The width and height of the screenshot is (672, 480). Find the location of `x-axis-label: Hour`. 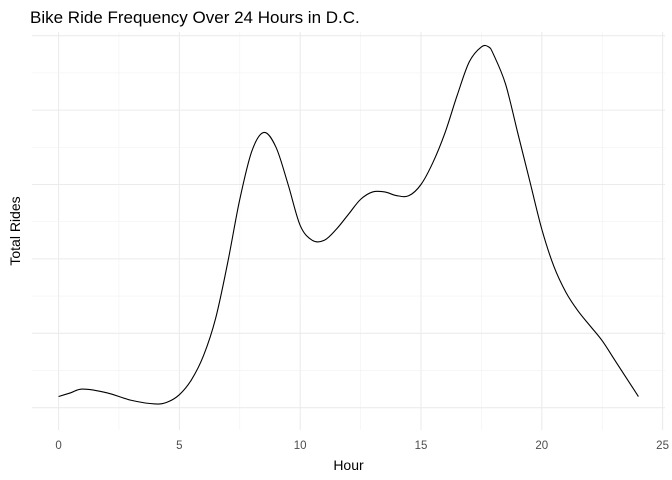

x-axis-label: Hour is located at coordinates (348, 465).